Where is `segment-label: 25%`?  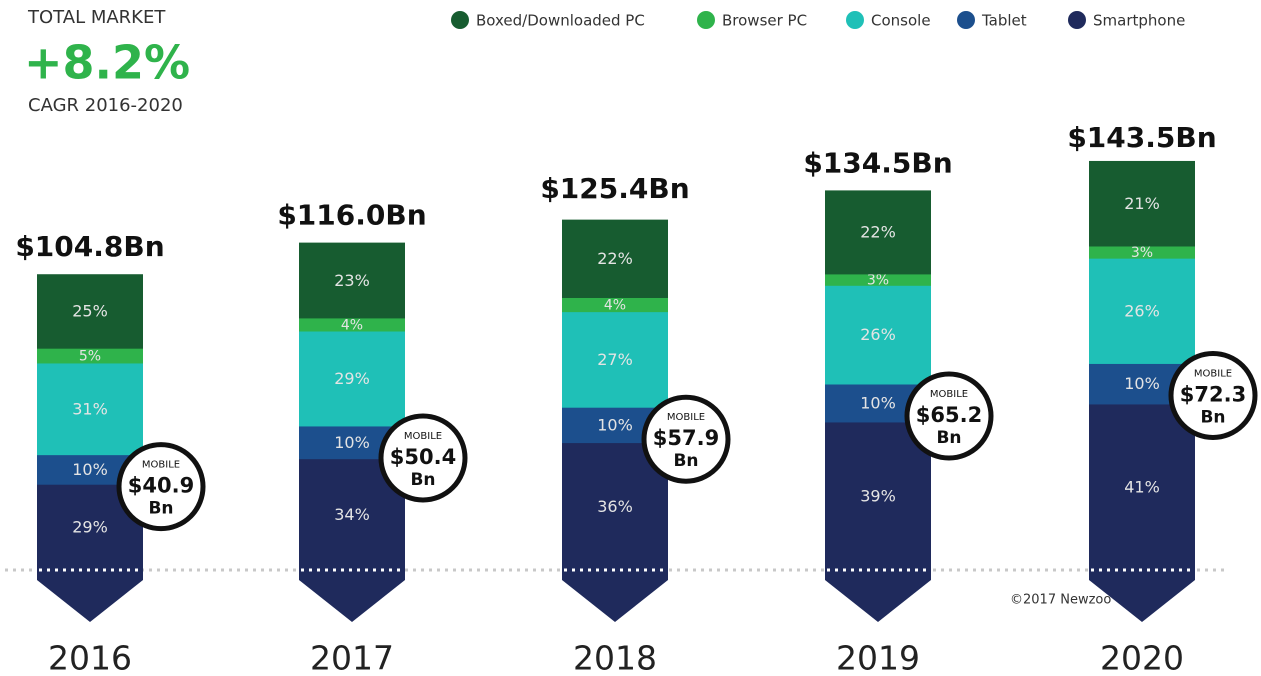 segment-label: 25% is located at coordinates (90, 311).